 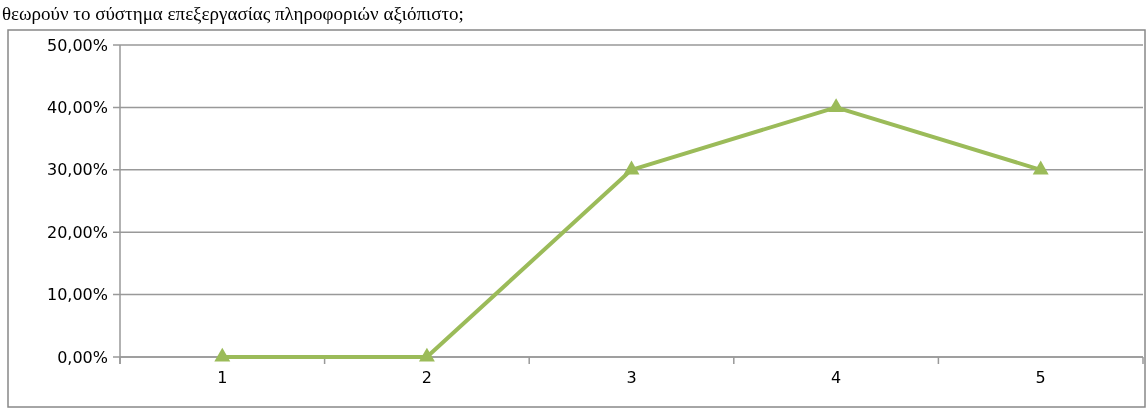 What do you see at coordinates (82, 357) in the screenshot?
I see `y-tick-label: 0,00%` at bounding box center [82, 357].